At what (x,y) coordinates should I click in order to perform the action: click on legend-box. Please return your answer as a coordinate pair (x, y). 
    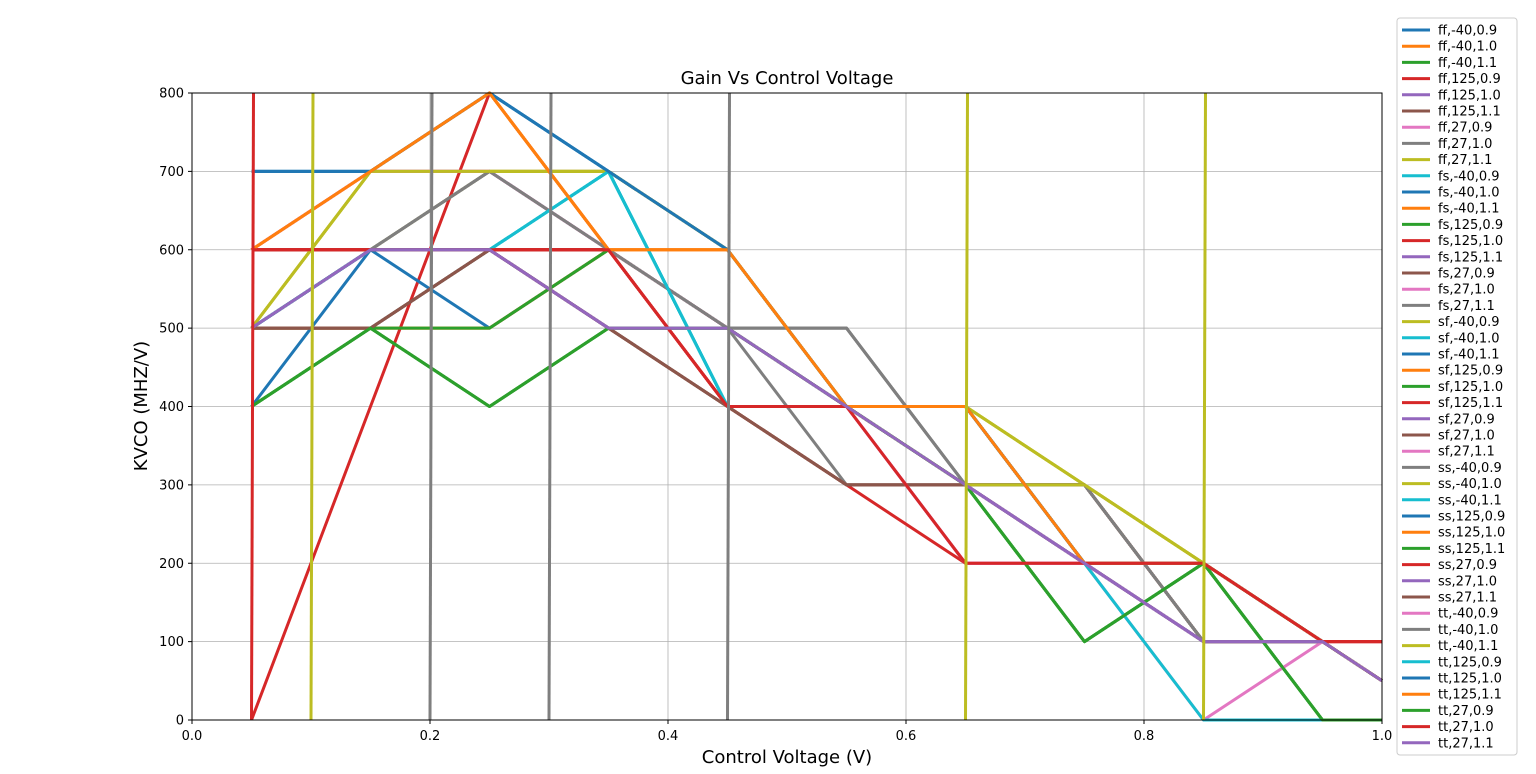
    Looking at the image, I should click on (1457, 386).